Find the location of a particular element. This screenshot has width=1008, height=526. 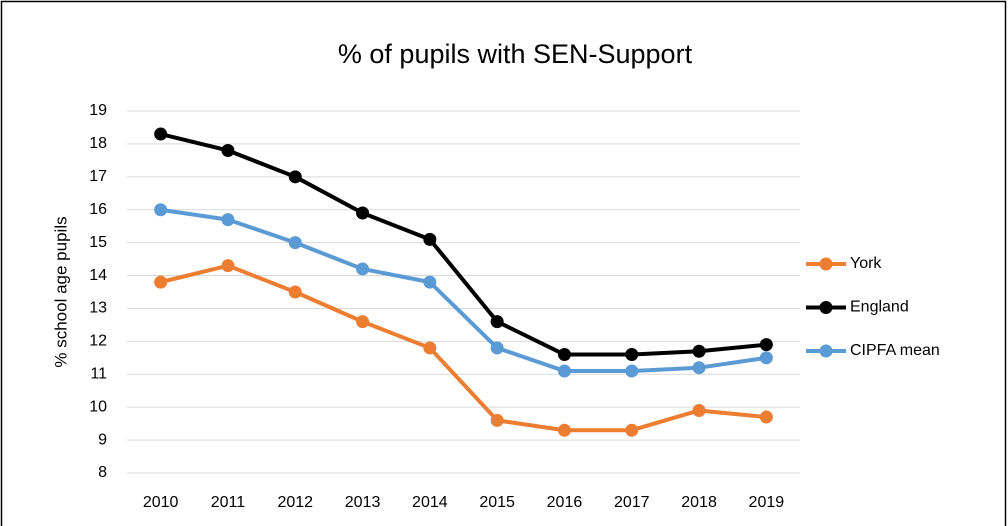

y-tick-label: 8 is located at coordinates (102, 472).